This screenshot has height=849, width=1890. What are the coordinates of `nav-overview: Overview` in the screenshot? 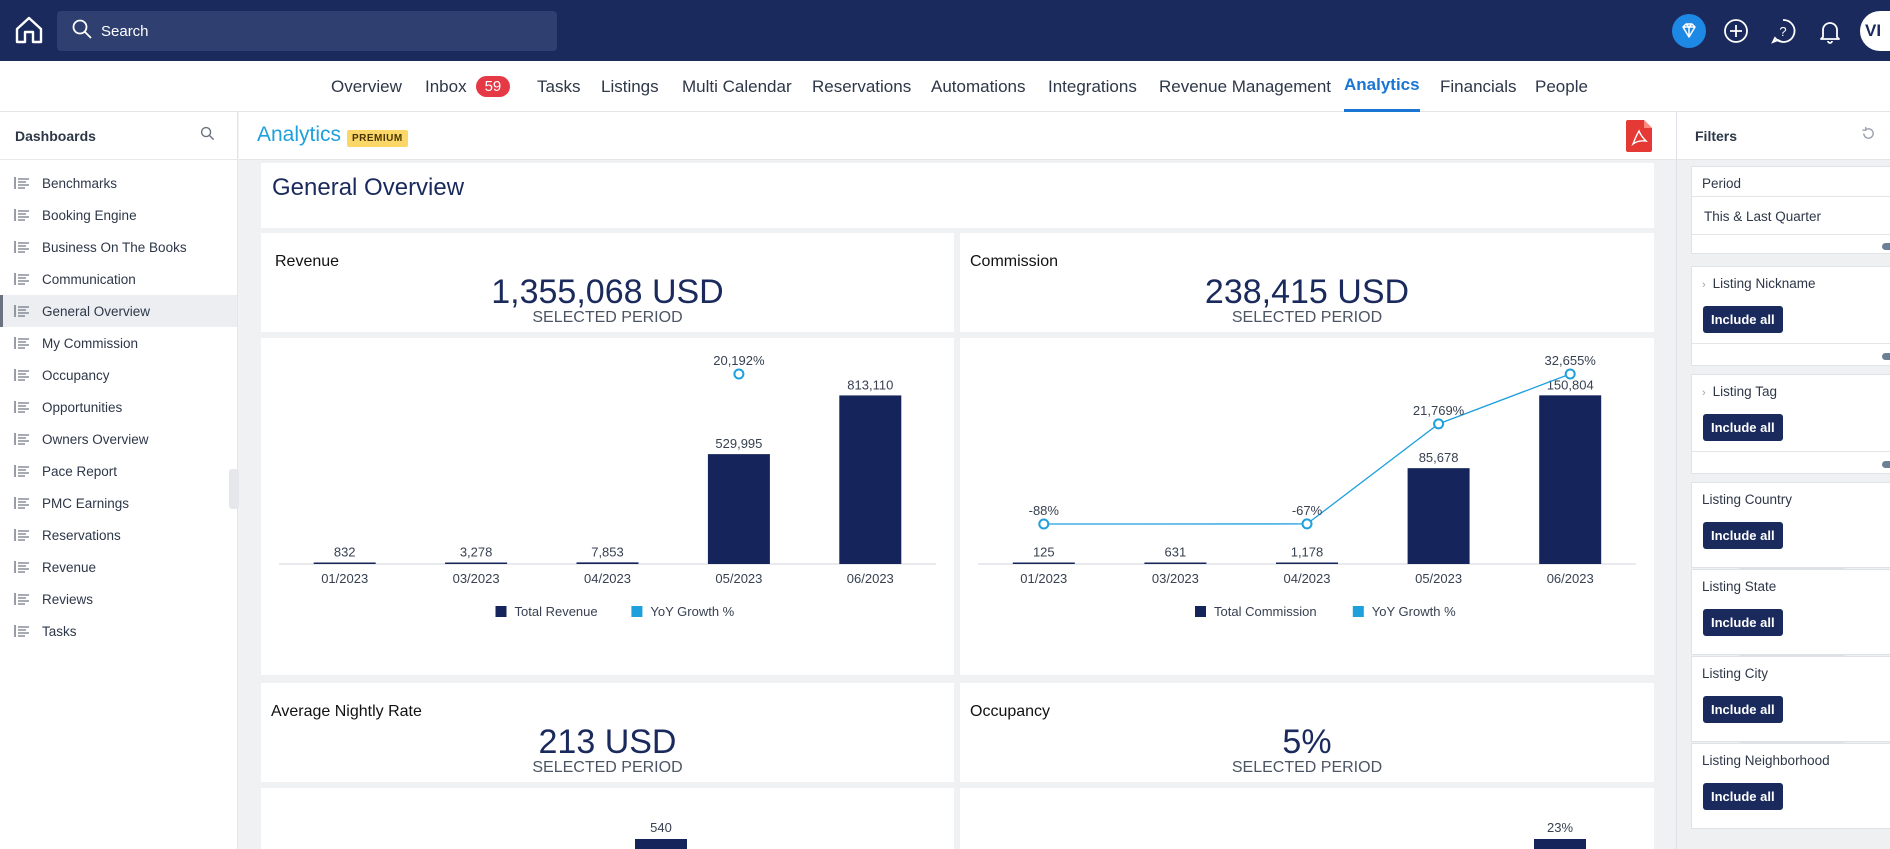 It's located at (366, 86).